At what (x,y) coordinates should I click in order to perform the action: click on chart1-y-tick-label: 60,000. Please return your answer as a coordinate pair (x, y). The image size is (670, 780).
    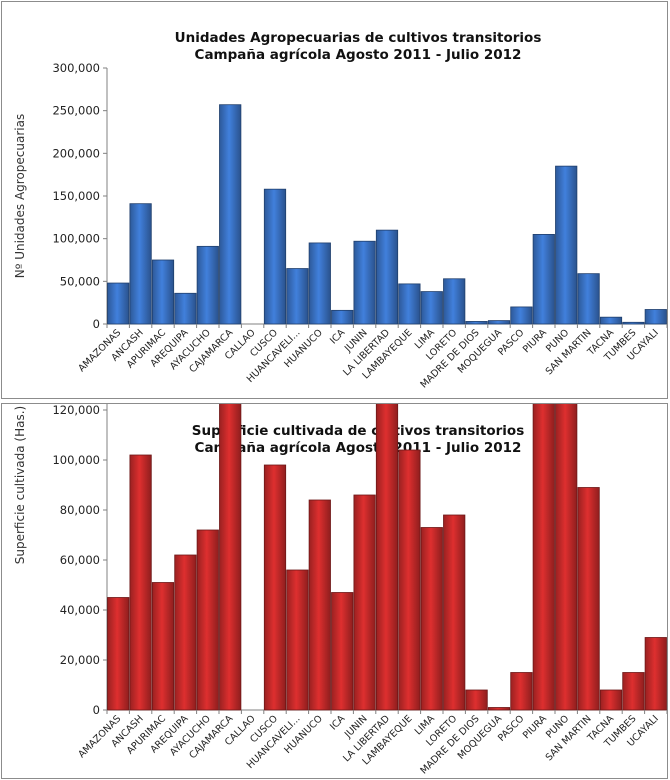
    Looking at the image, I should click on (80, 560).